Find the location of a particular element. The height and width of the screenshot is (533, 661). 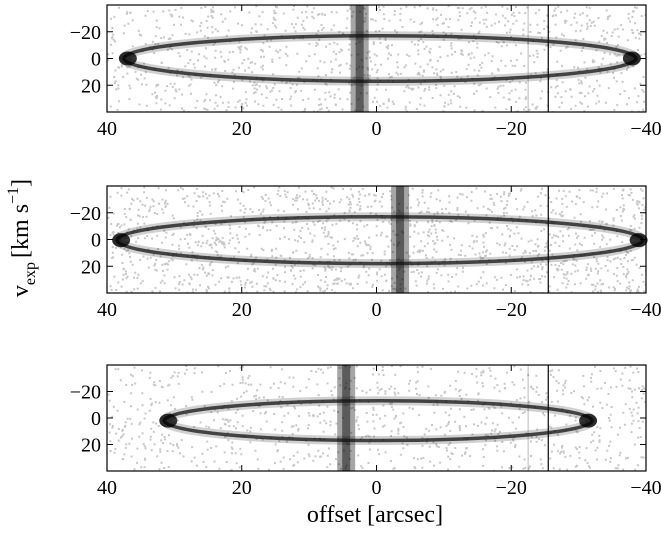

y-axis-label: vexp [km s−1] is located at coordinates (22, 238).